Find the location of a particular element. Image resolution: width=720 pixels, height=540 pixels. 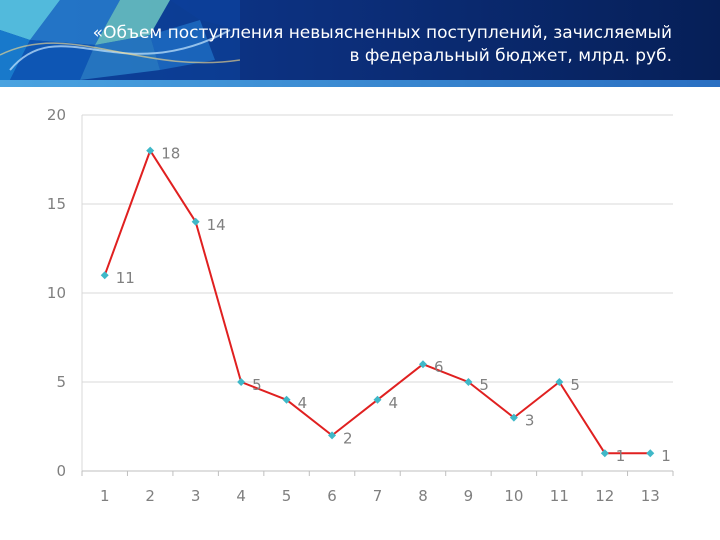

y-tick-labels: 0 5 10 15 20 is located at coordinates (56, 293).